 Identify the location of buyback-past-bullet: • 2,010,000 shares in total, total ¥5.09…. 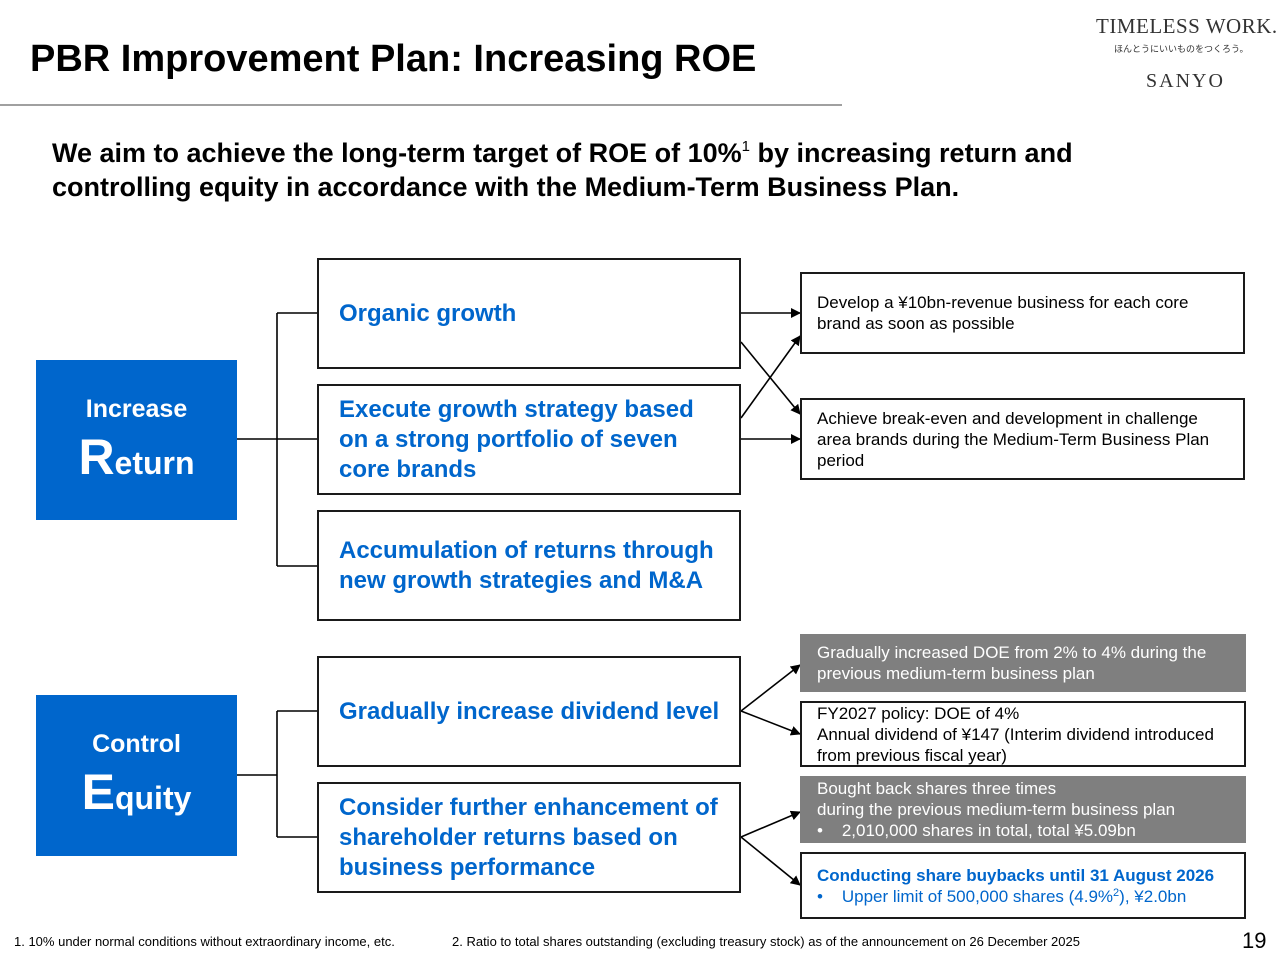
(976, 830).